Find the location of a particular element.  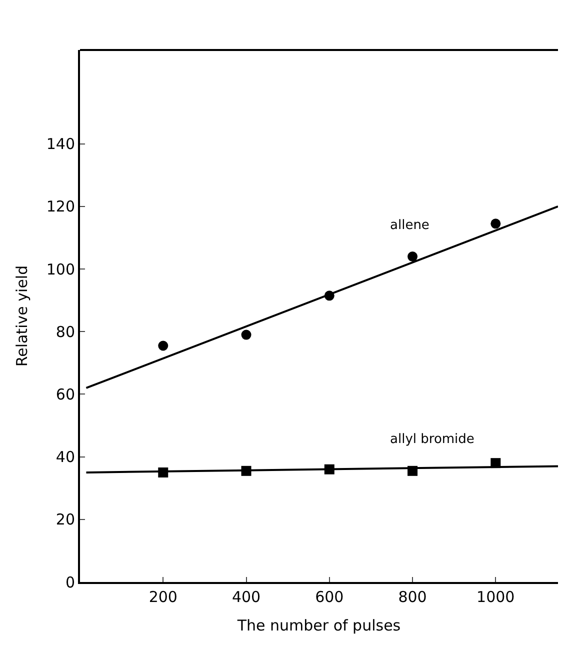

x-tick-label: 800 is located at coordinates (412, 597).